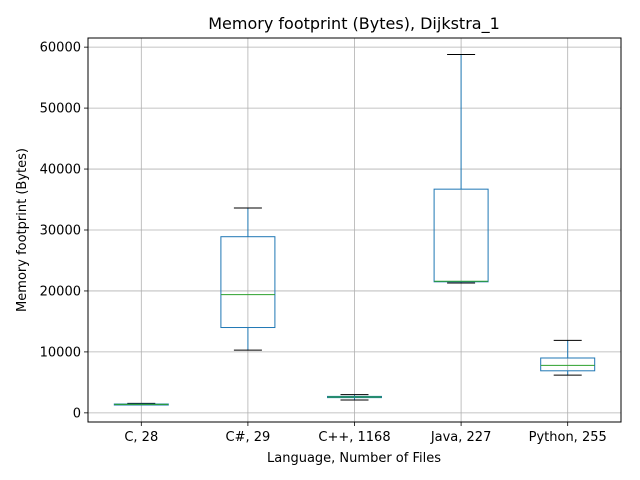  I want to click on x-tick-label: Java, 227, so click(461, 437).